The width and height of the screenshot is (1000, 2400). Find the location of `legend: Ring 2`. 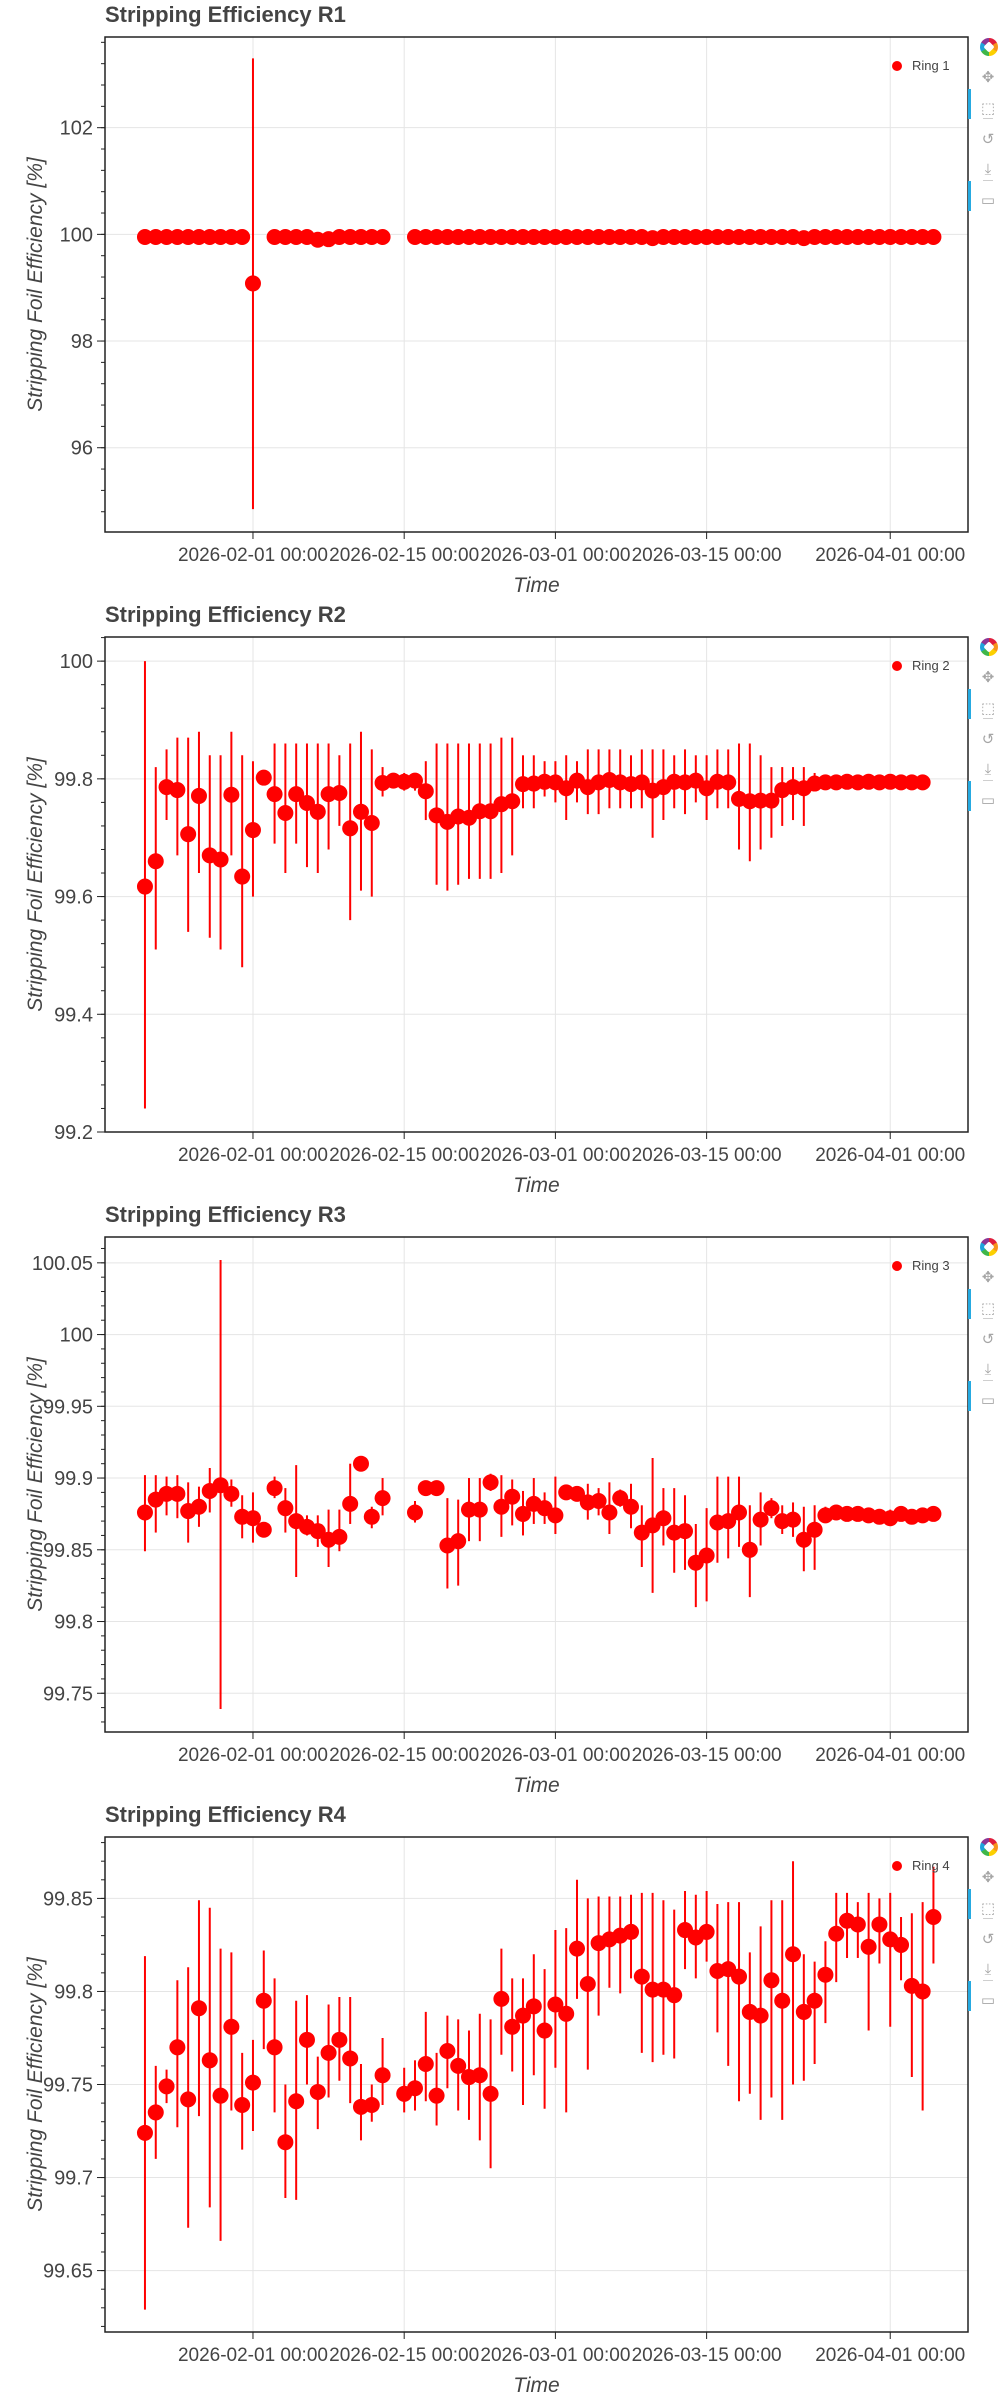

legend: Ring 2 is located at coordinates (921, 665).